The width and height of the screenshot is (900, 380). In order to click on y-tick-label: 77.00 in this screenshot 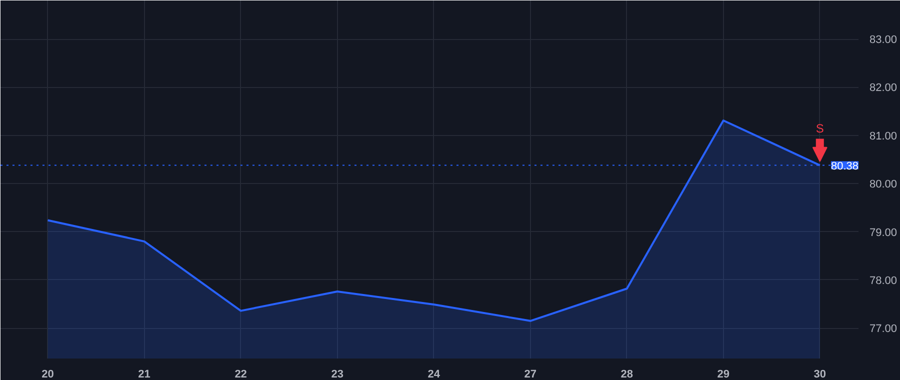, I will do `click(884, 329)`.